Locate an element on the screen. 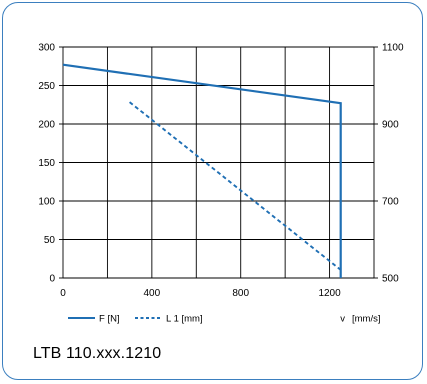 This screenshot has width=427, height=384. x-tick-label: 1200 is located at coordinates (329, 293).